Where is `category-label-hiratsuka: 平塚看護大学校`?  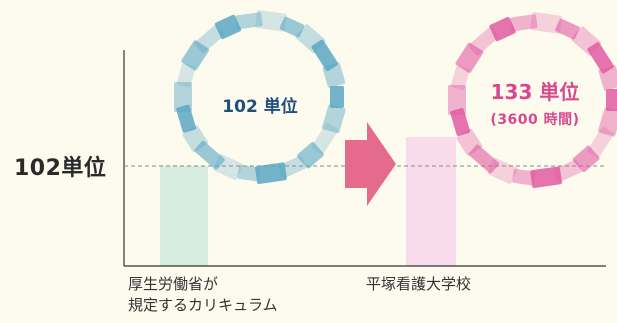
category-label-hiratsuka: 平塚看護大学校 is located at coordinates (418, 284).